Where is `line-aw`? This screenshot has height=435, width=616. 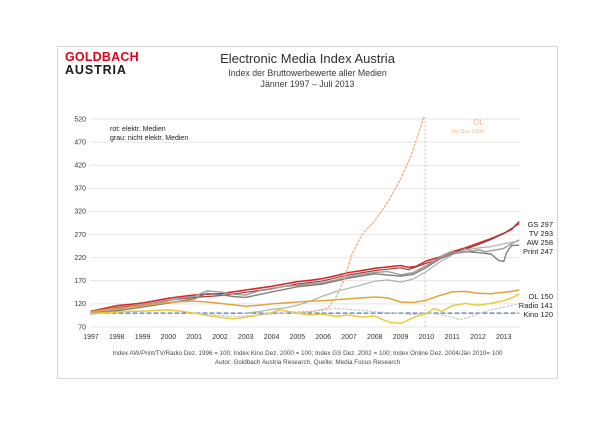
line-aw is located at coordinates (305, 276).